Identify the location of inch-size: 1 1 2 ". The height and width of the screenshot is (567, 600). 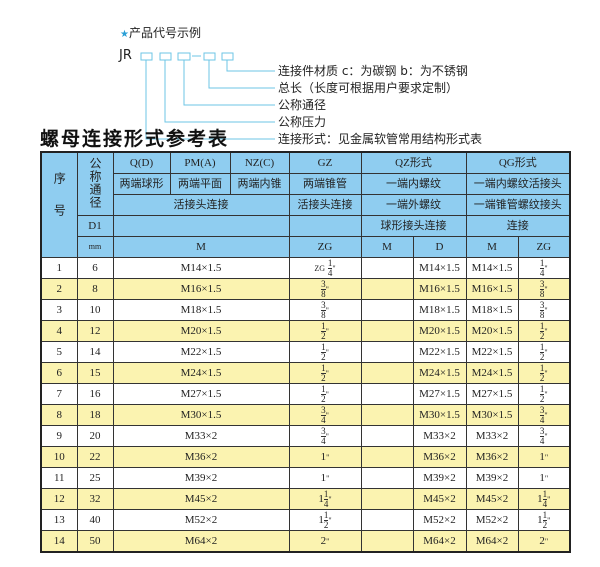
(325, 519).